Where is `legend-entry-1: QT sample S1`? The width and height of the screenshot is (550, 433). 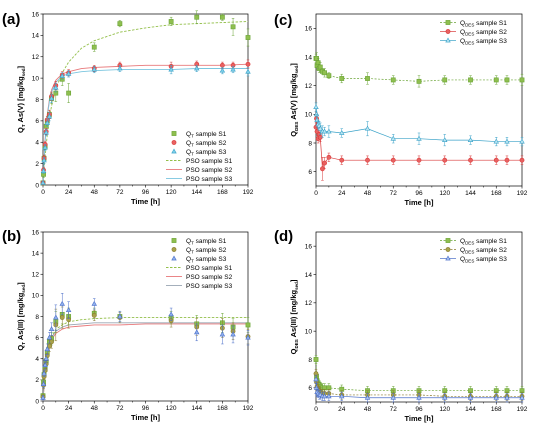
legend-entry-1: QT sample S1 is located at coordinates (199, 241).